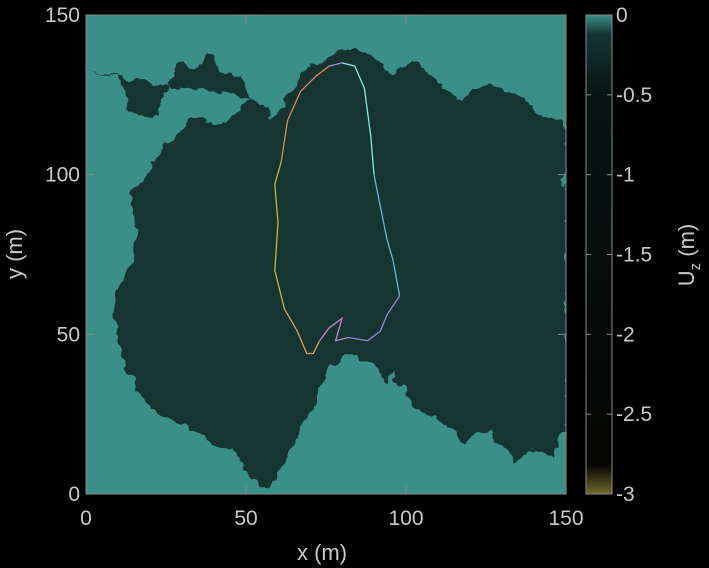  Describe the element at coordinates (625, 494) in the screenshot. I see `colorbar-tick-label: -3` at that location.